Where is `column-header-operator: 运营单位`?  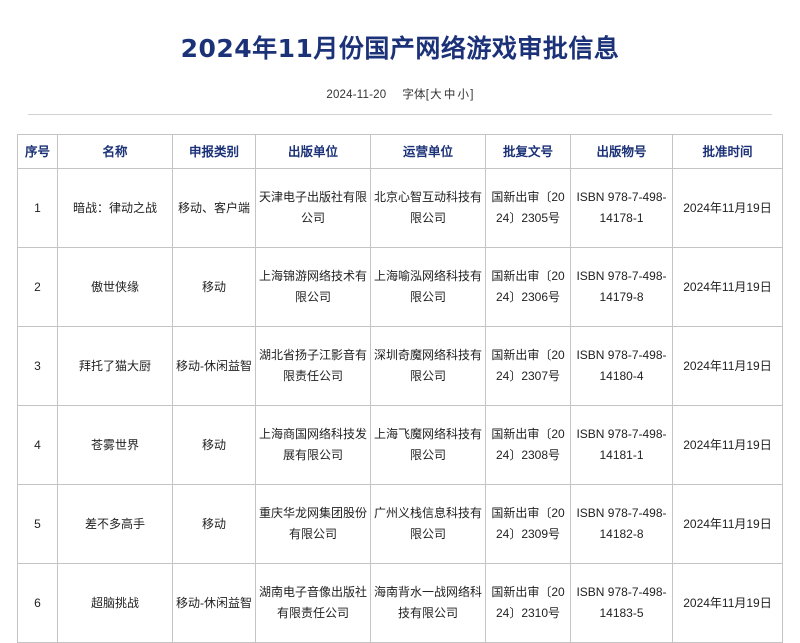 column-header-operator: 运营单位 is located at coordinates (428, 151).